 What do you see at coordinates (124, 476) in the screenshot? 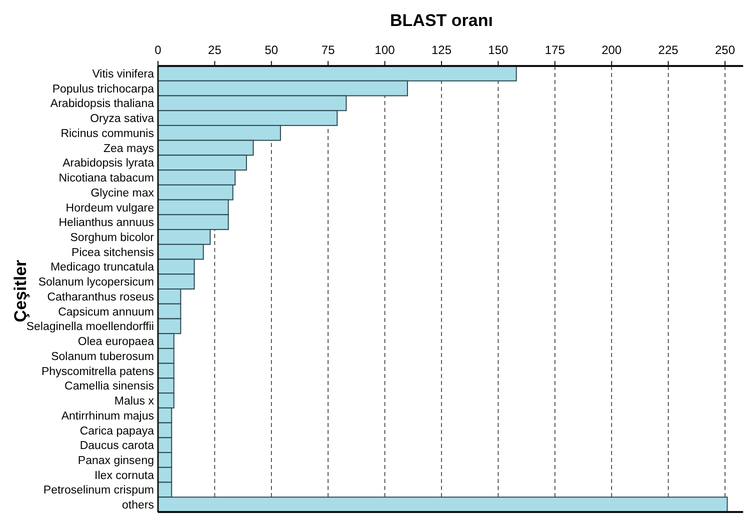
I see `y-tick-label: Ilex cornuta` at bounding box center [124, 476].